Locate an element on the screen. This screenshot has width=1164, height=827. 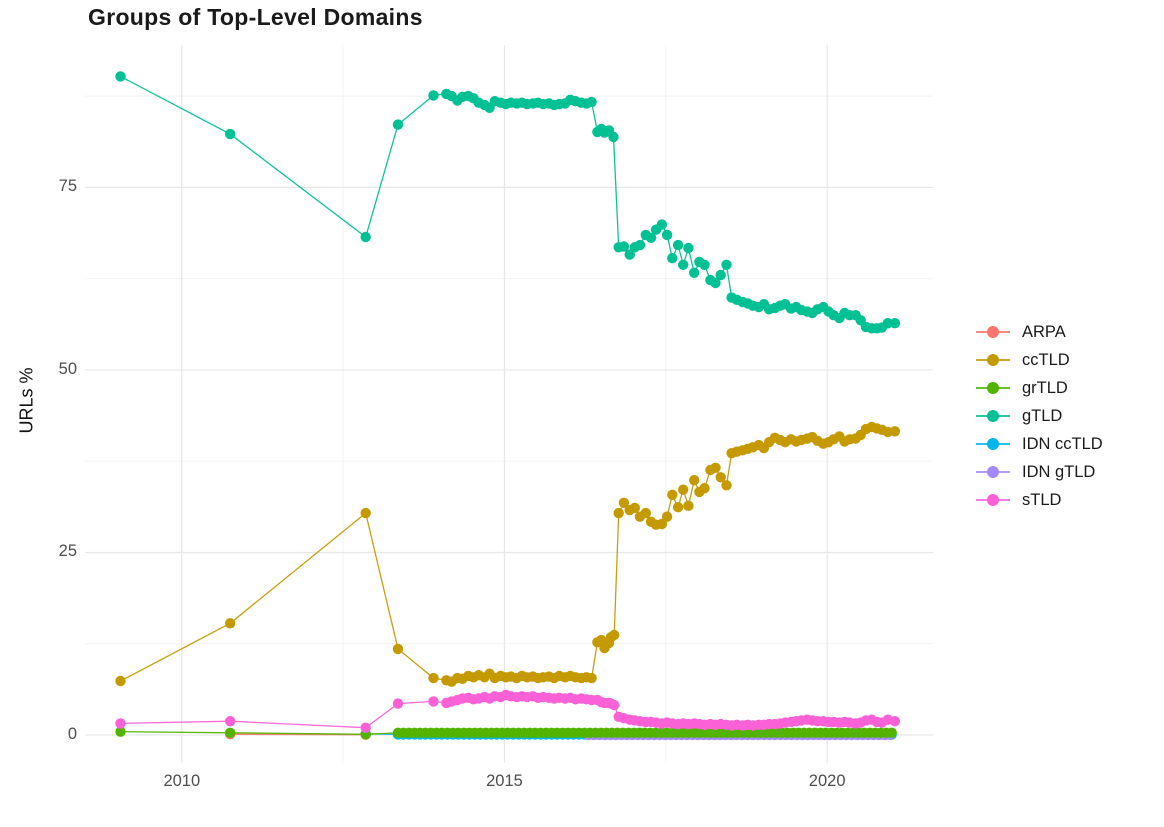
legend-item: gTLD is located at coordinates (1039, 416).